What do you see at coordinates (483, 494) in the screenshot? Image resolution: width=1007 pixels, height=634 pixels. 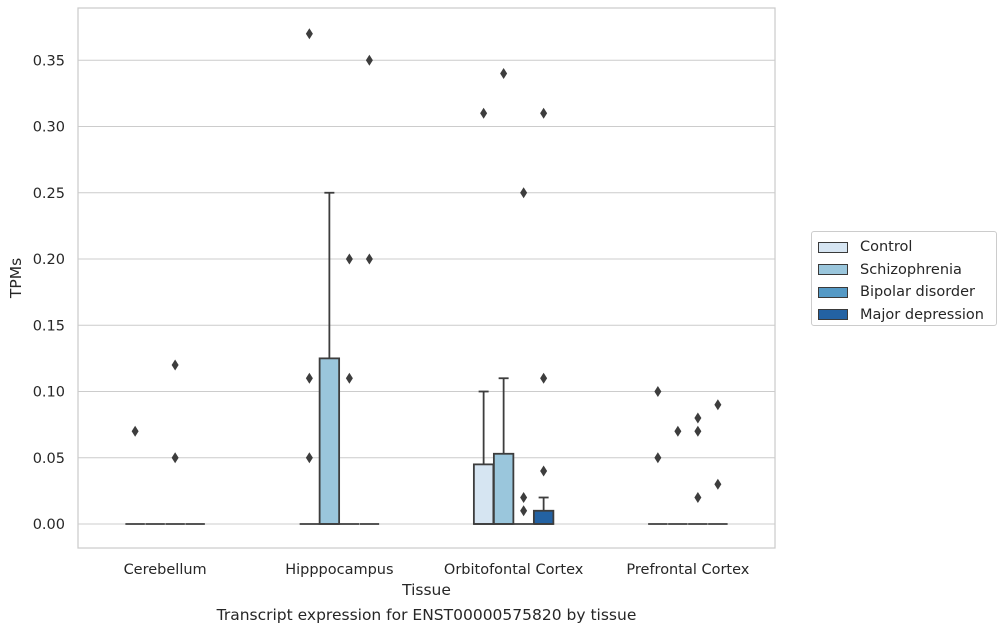 I see `box-control` at bounding box center [483, 494].